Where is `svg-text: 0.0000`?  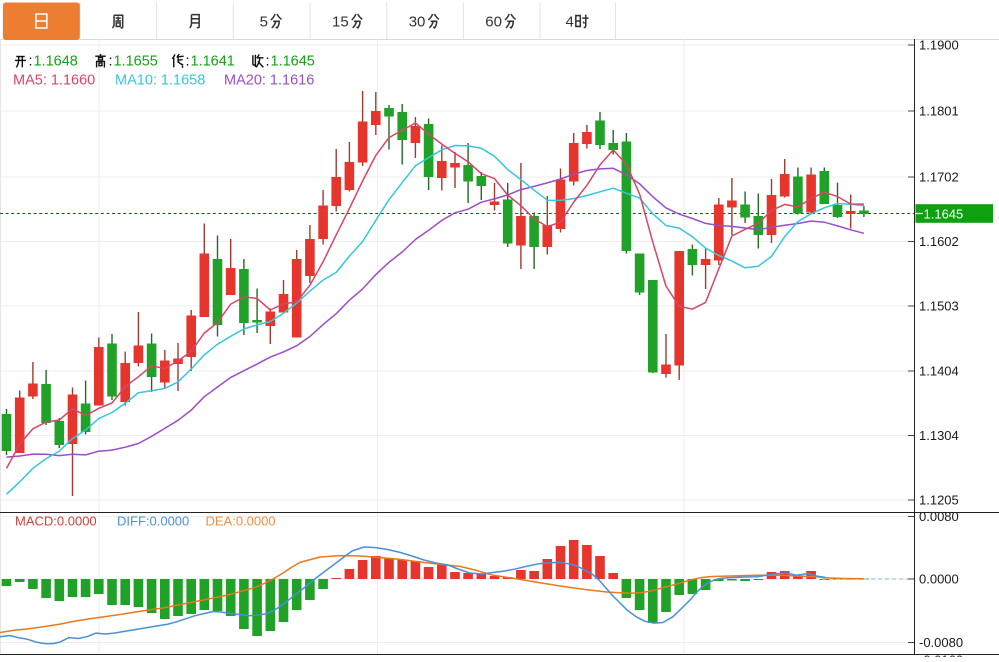 svg-text: 0.0000 is located at coordinates (939, 579).